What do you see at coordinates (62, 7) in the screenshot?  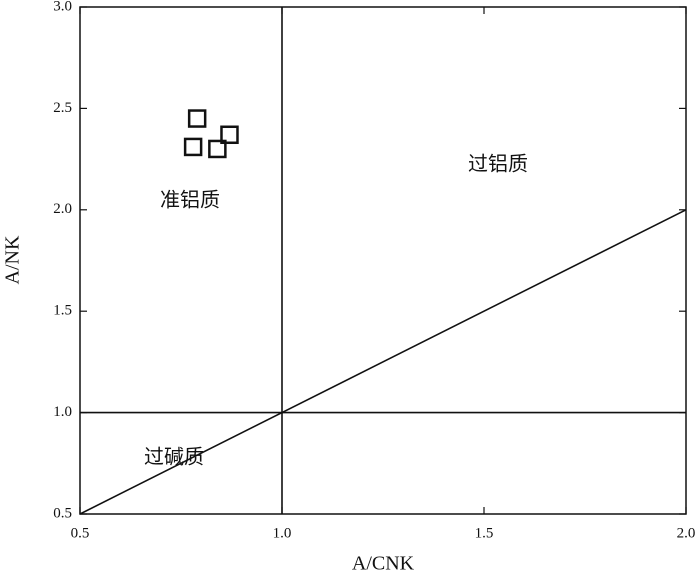 I see `y-tick-label: 3.0` at bounding box center [62, 7].